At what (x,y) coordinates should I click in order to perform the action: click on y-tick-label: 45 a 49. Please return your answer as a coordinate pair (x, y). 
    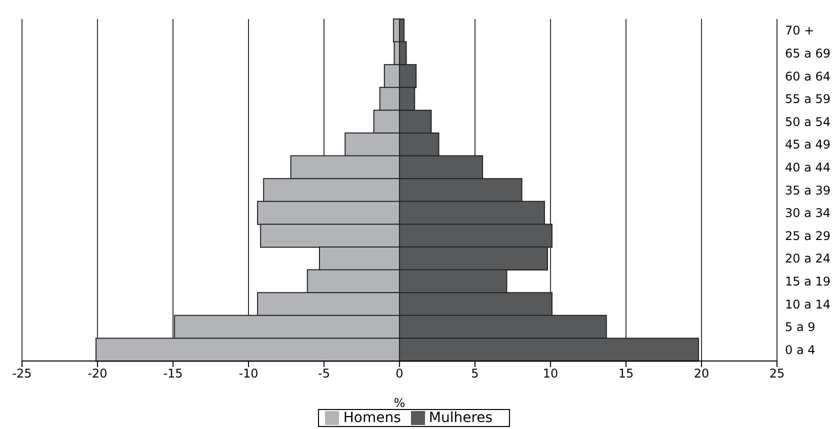
    Looking at the image, I should click on (808, 145).